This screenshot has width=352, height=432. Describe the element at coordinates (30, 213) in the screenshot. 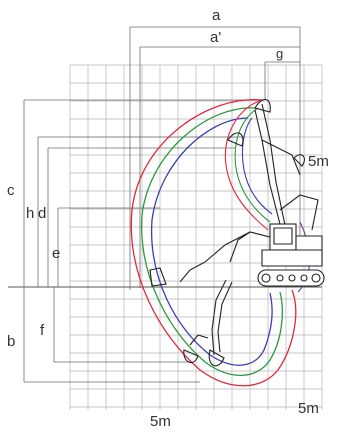

I see `label-h: h` at that location.